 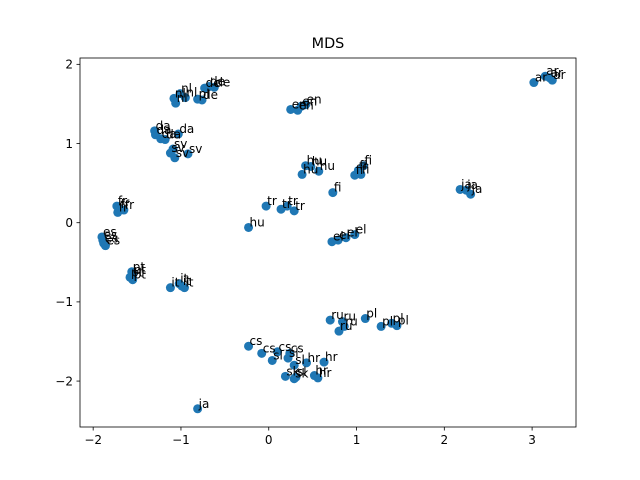 What do you see at coordinates (328, 44) in the screenshot?
I see `chart-title: MDS` at bounding box center [328, 44].